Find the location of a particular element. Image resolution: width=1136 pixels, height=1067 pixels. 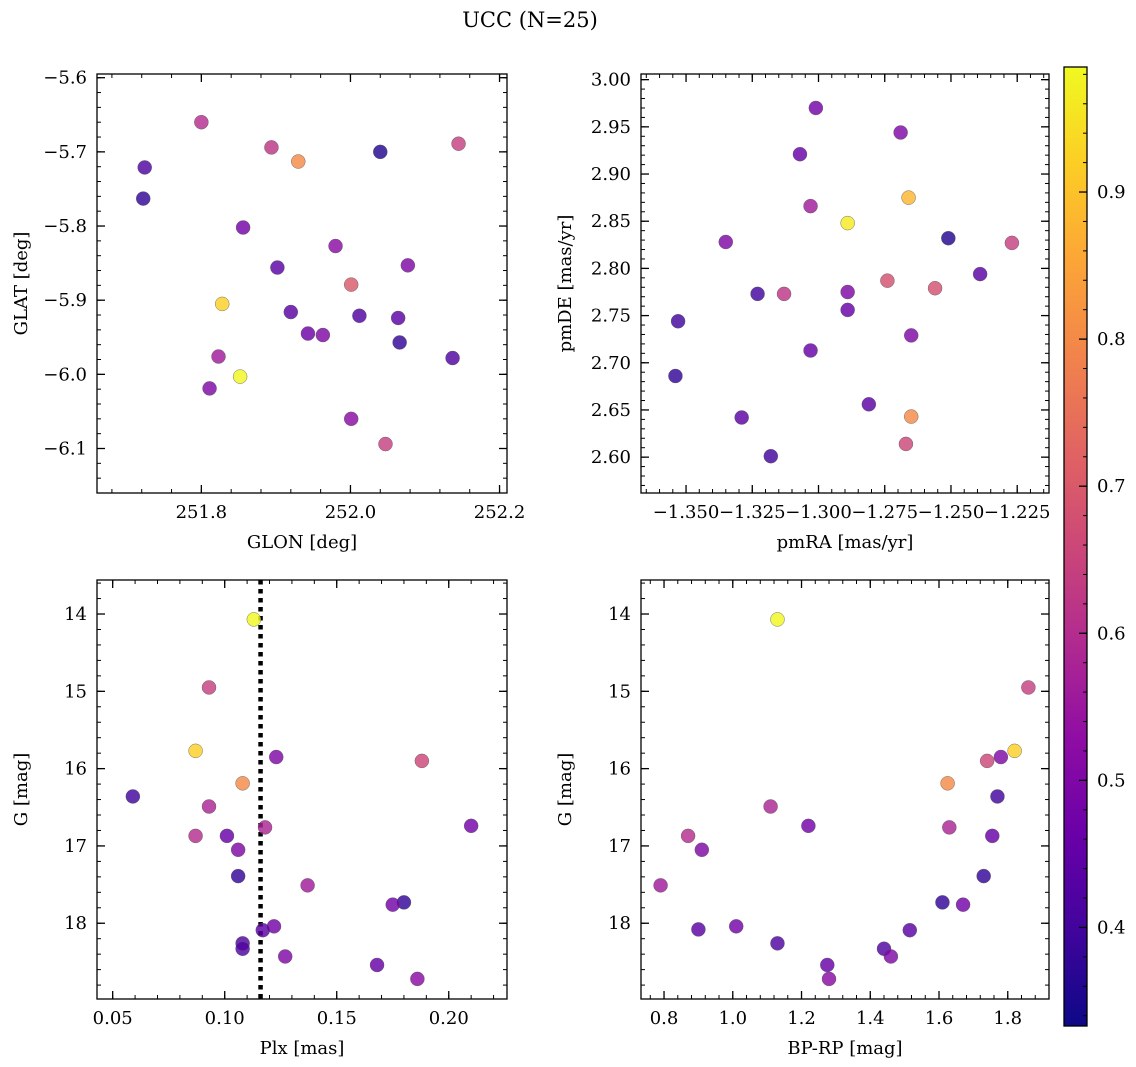

y-tick-label: −5.7 is located at coordinates (65, 152).